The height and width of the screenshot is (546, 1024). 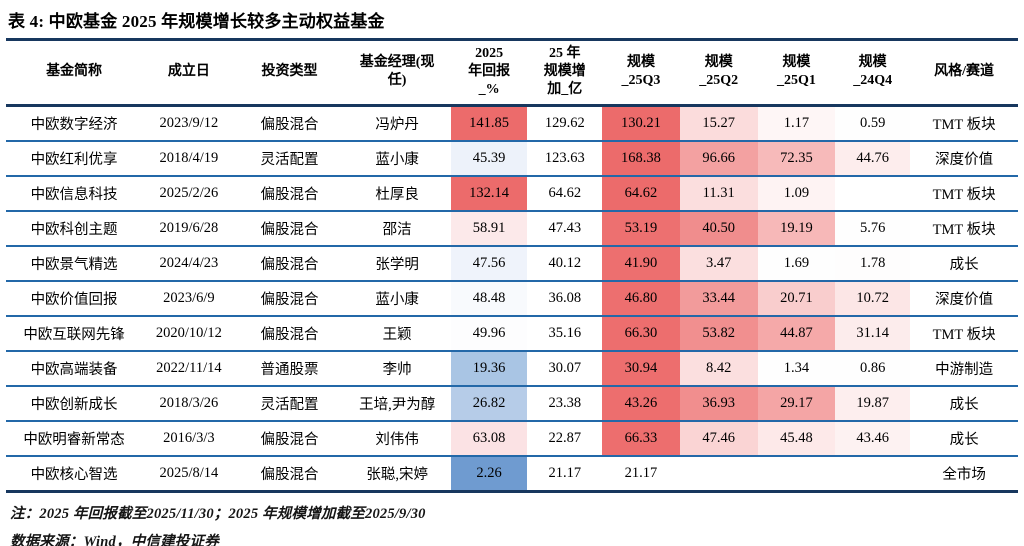 What do you see at coordinates (189, 263) in the screenshot?
I see `fund-inception-date: 2024/4/23` at bounding box center [189, 263].